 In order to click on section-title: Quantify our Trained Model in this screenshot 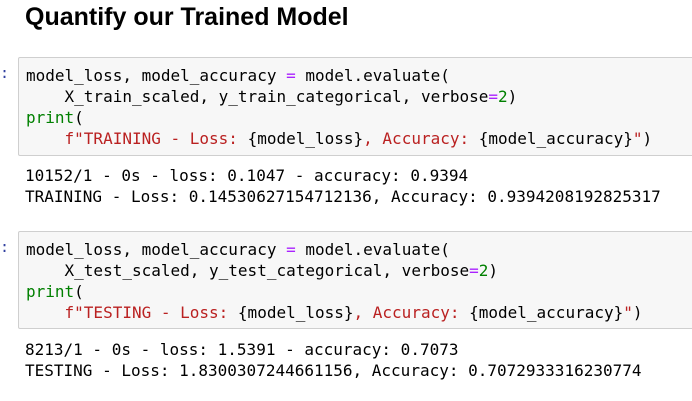, I will do `click(187, 17)`.